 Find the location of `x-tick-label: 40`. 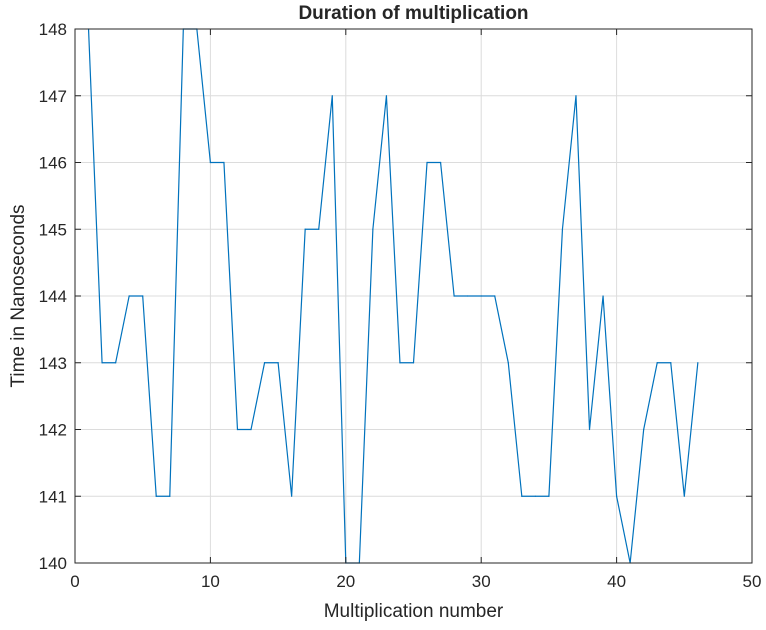

x-tick-label: 40 is located at coordinates (616, 581).